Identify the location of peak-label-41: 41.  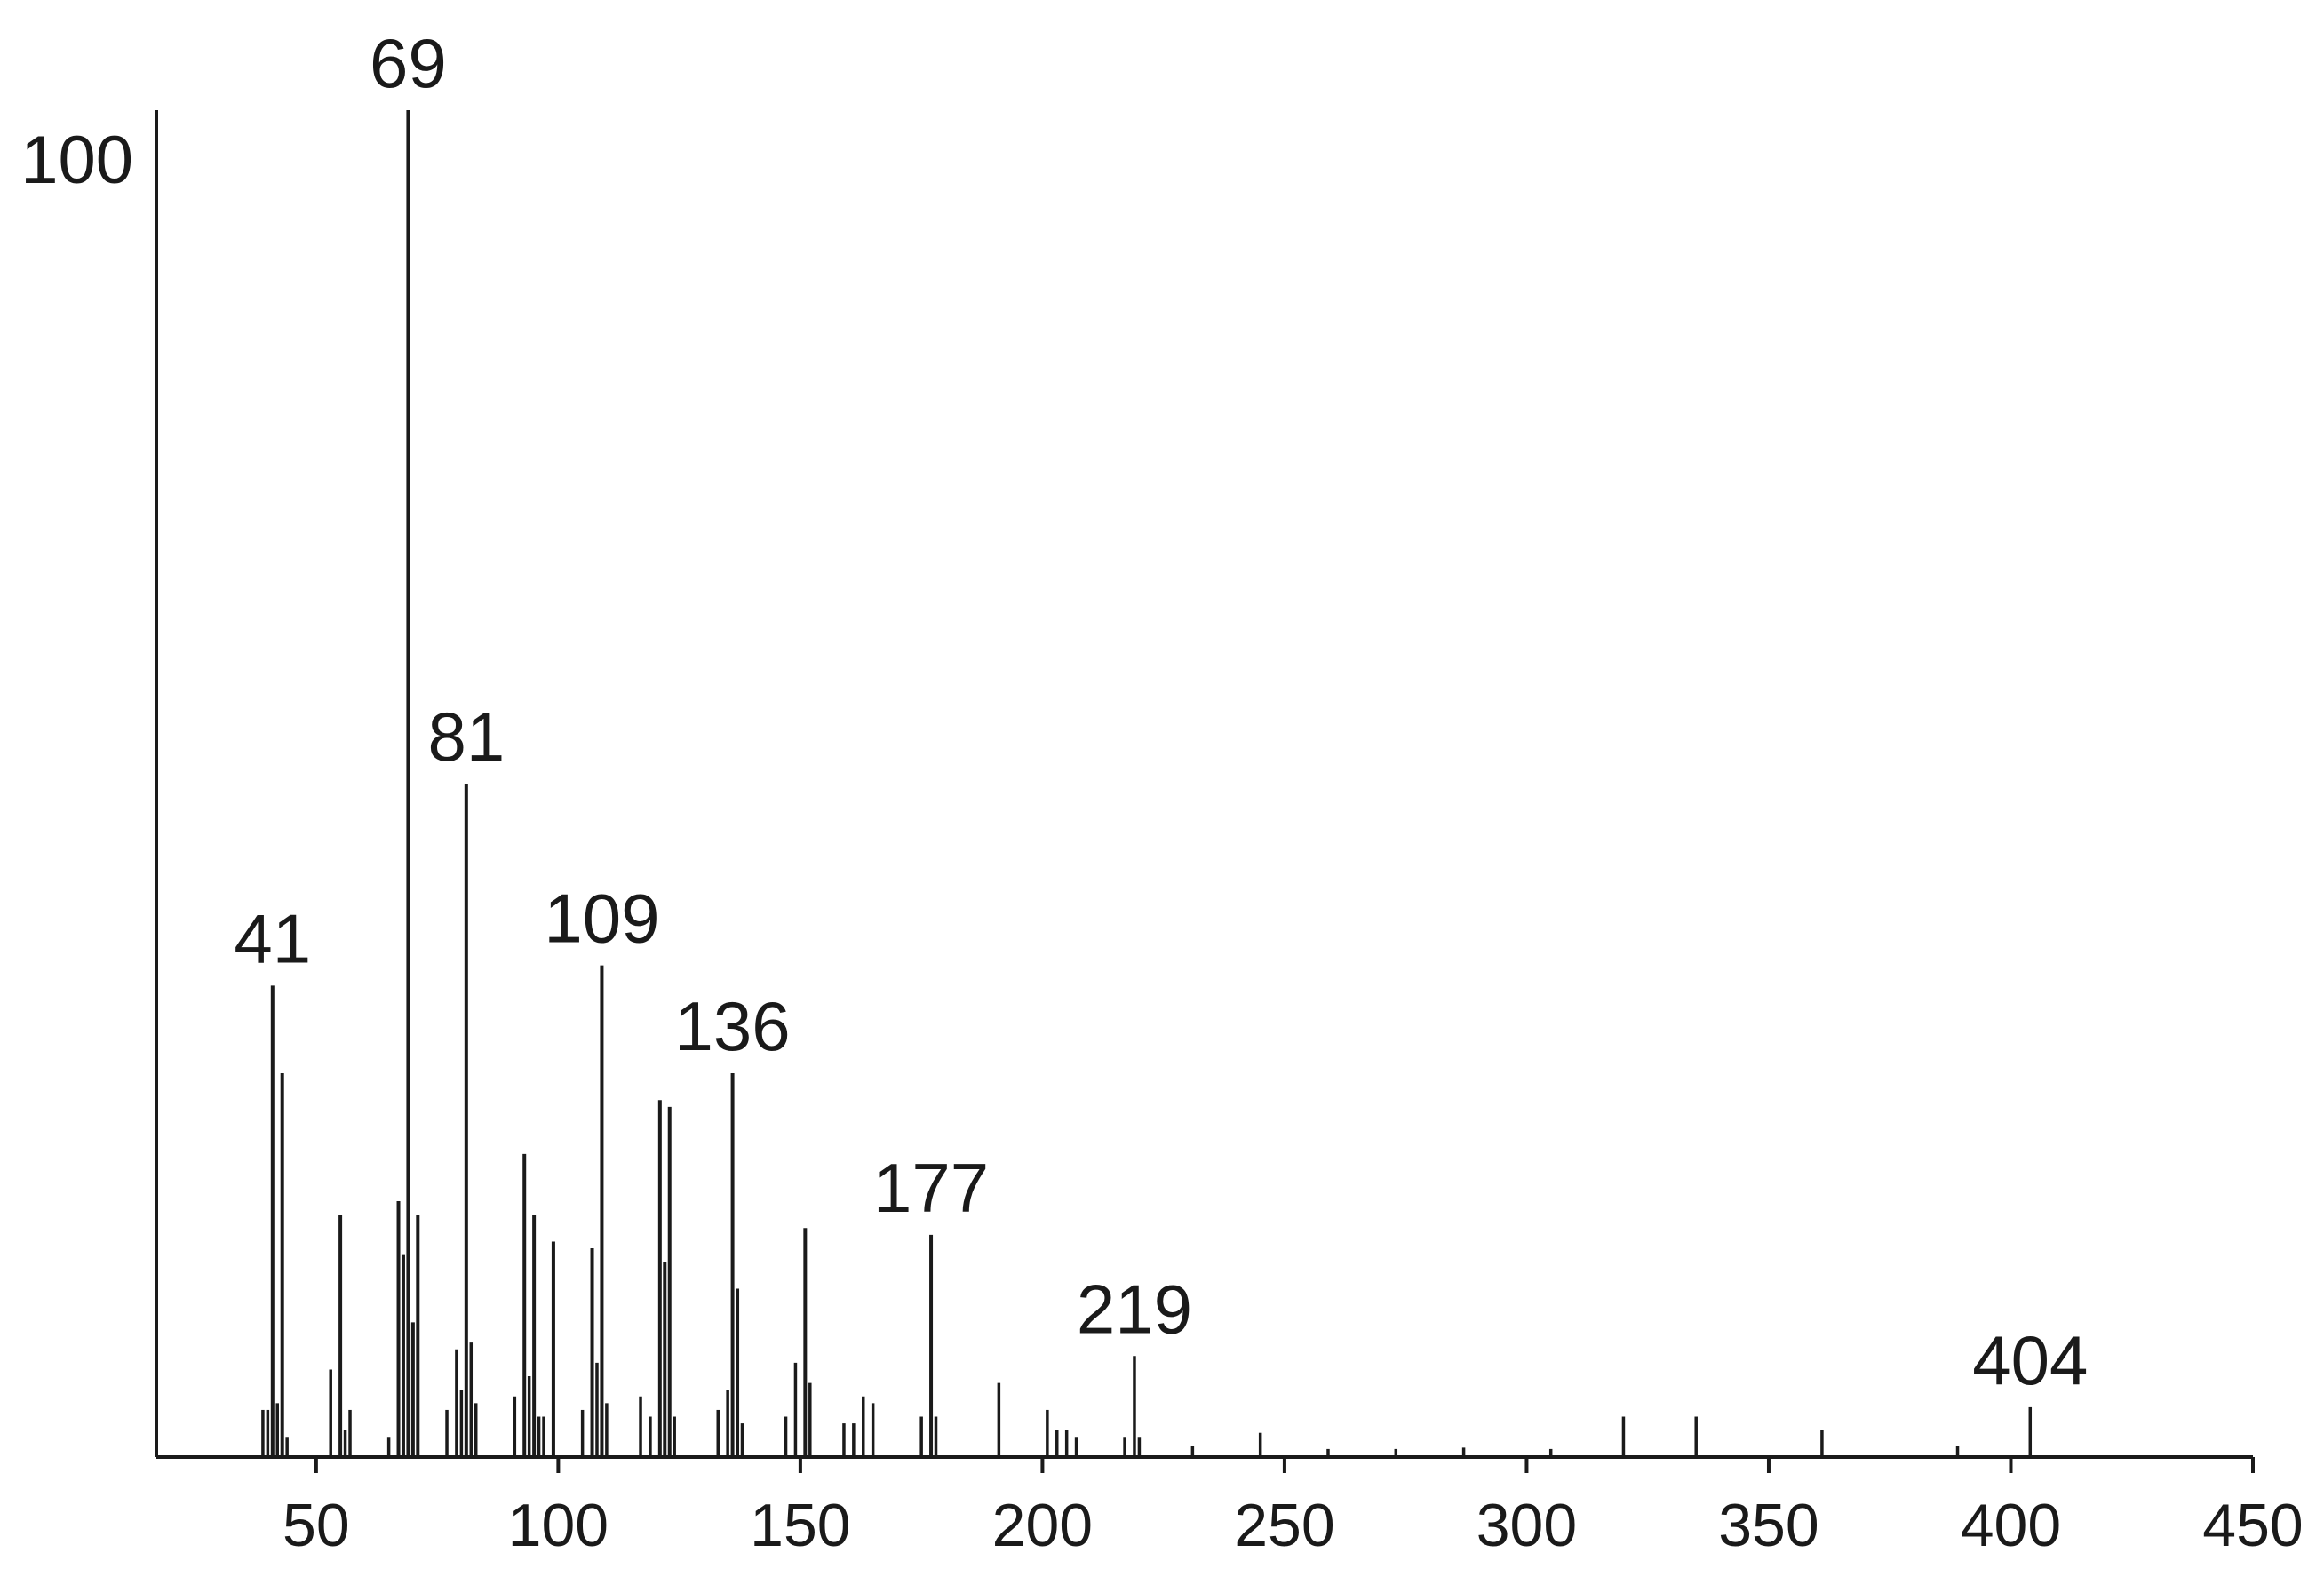
(273, 938).